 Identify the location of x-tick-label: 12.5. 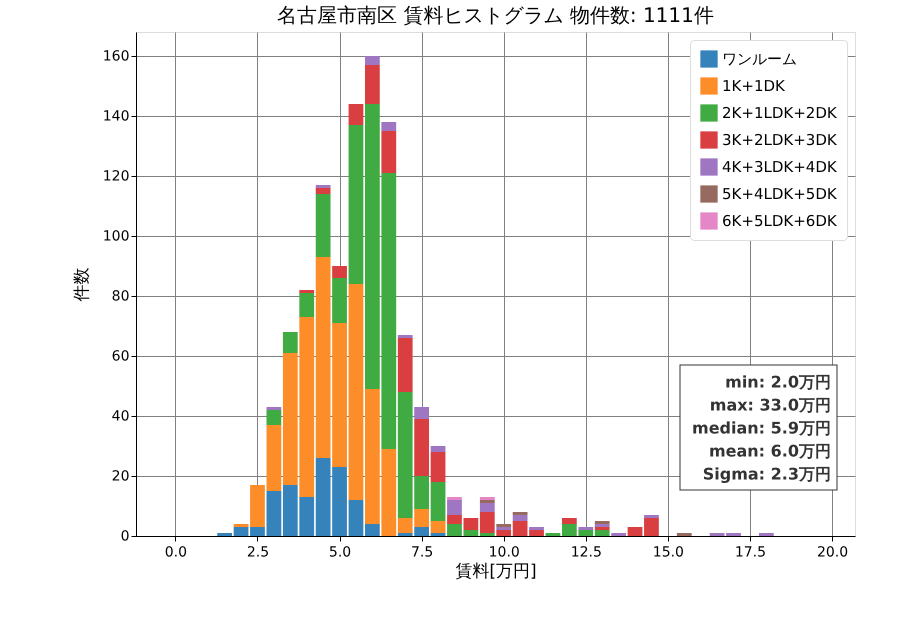
(586, 552).